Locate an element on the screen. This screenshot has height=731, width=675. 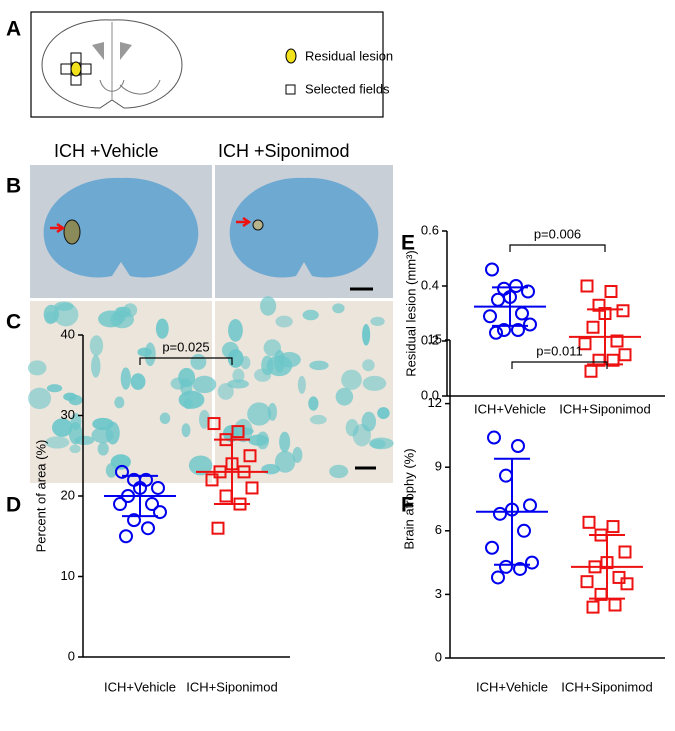
lesion-marker is located at coordinates (76, 69).